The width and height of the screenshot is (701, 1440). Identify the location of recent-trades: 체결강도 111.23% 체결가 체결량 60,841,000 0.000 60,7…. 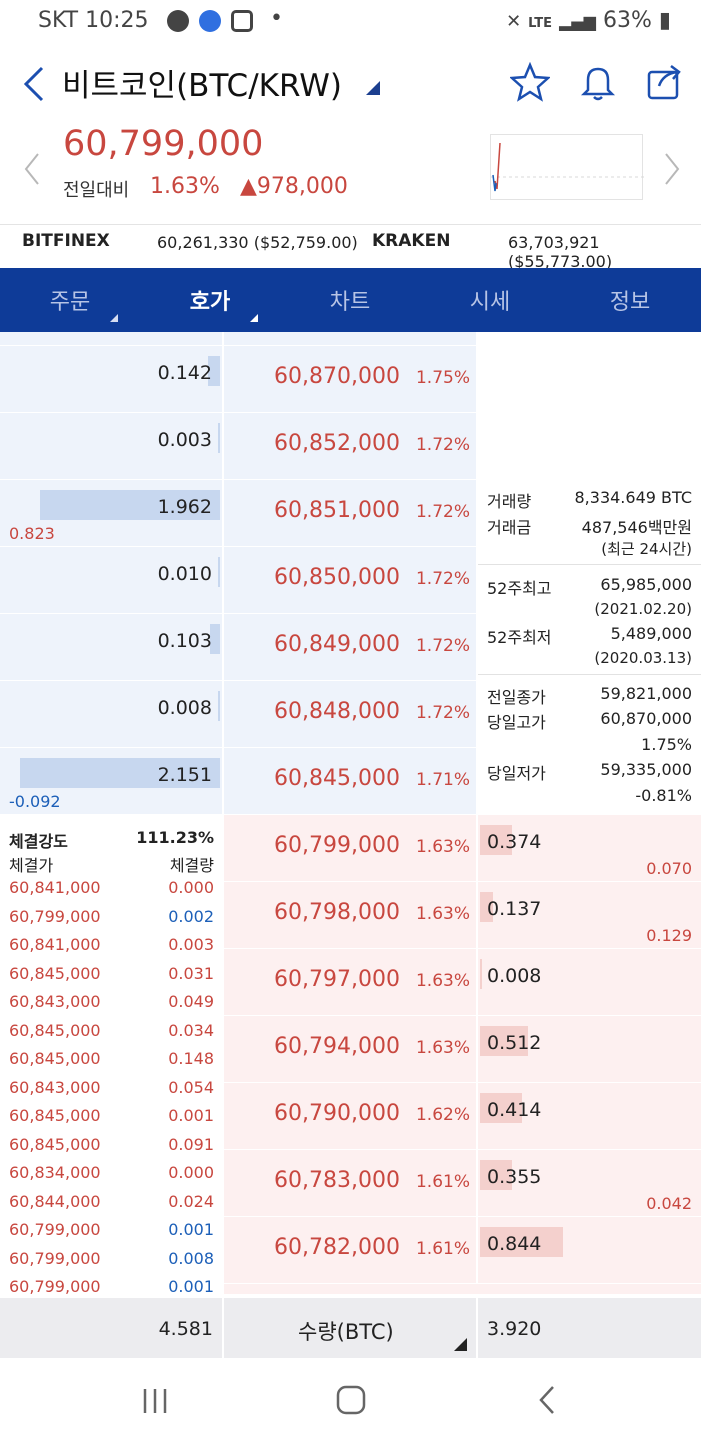
(111, 1058).